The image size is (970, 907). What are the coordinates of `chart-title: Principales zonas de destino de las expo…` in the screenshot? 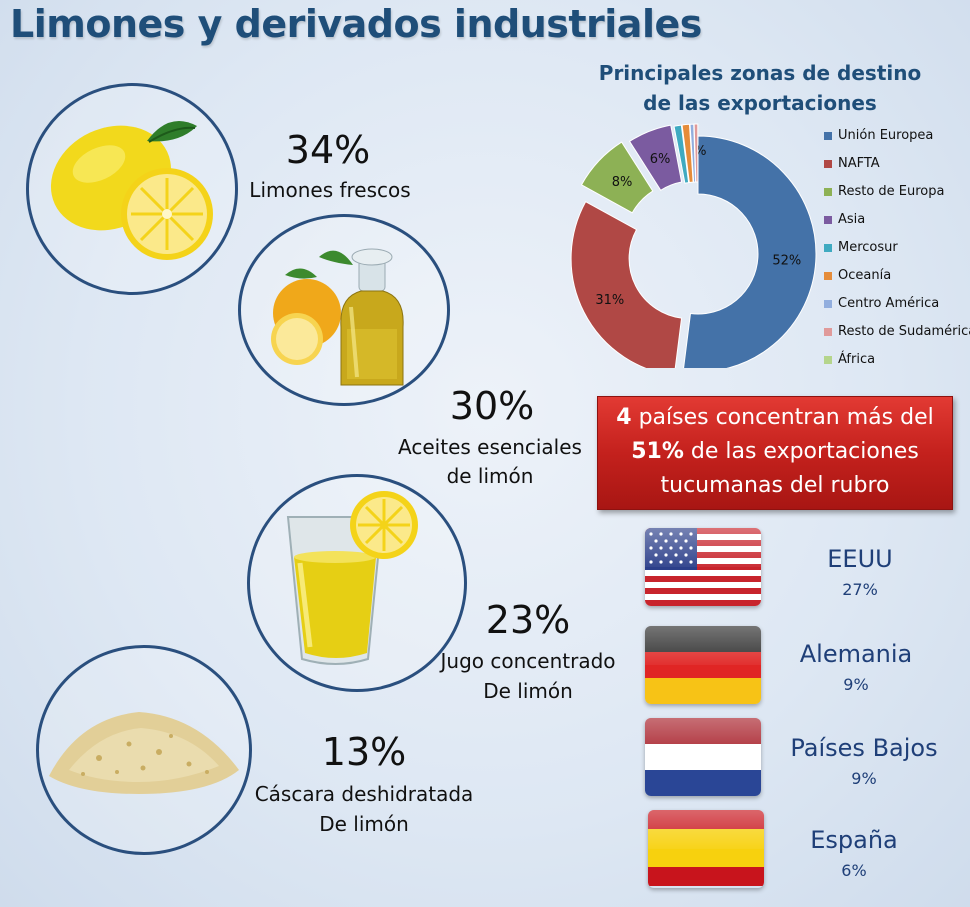 It's located at (760, 88).